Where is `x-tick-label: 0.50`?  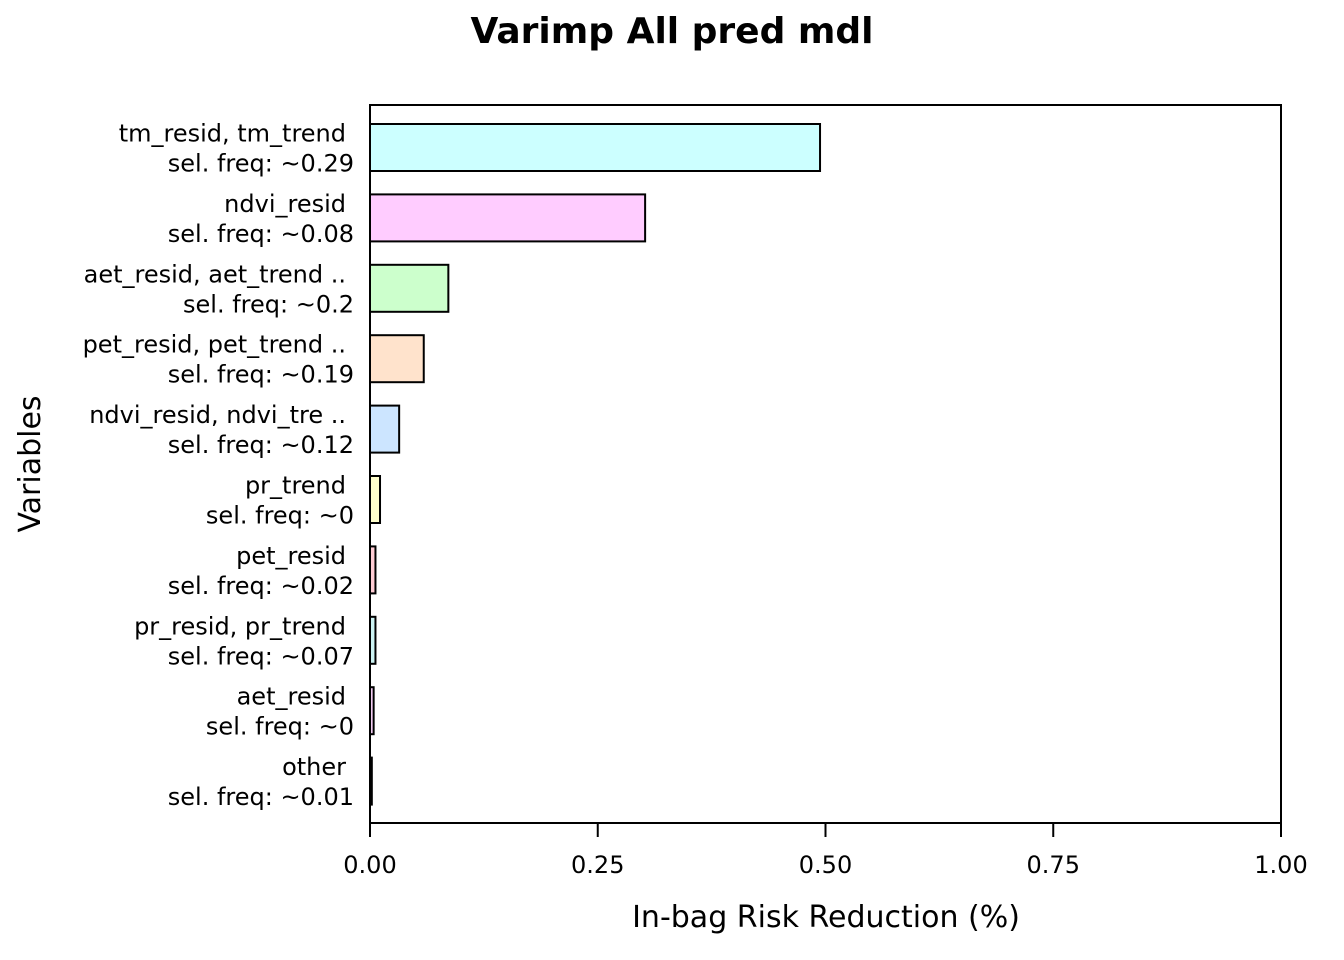
x-tick-label: 0.50 is located at coordinates (825, 865).